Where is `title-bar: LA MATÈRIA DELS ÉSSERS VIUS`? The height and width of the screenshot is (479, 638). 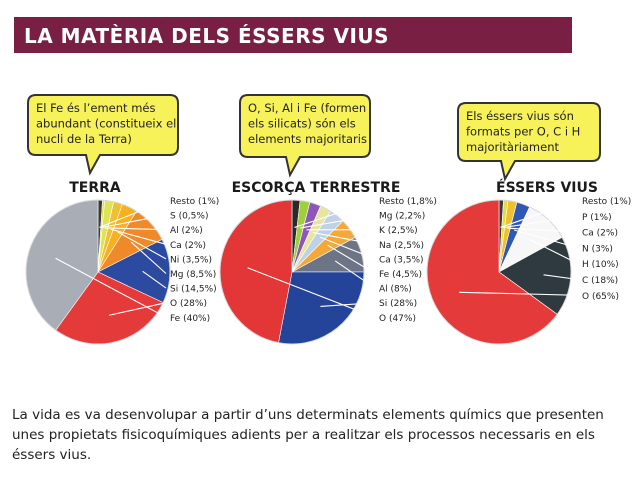
title-bar: LA MATÈRIA DELS ÉSSERS VIUS is located at coordinates (293, 35).